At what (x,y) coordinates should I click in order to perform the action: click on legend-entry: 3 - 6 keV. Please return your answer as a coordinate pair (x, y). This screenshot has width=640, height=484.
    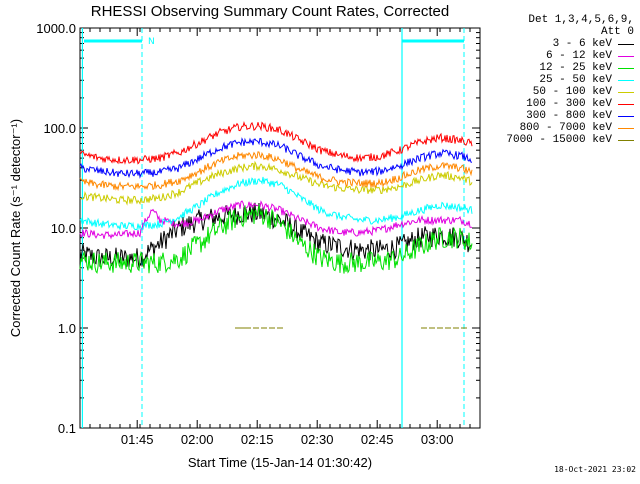
    Looking at the image, I should click on (554, 44).